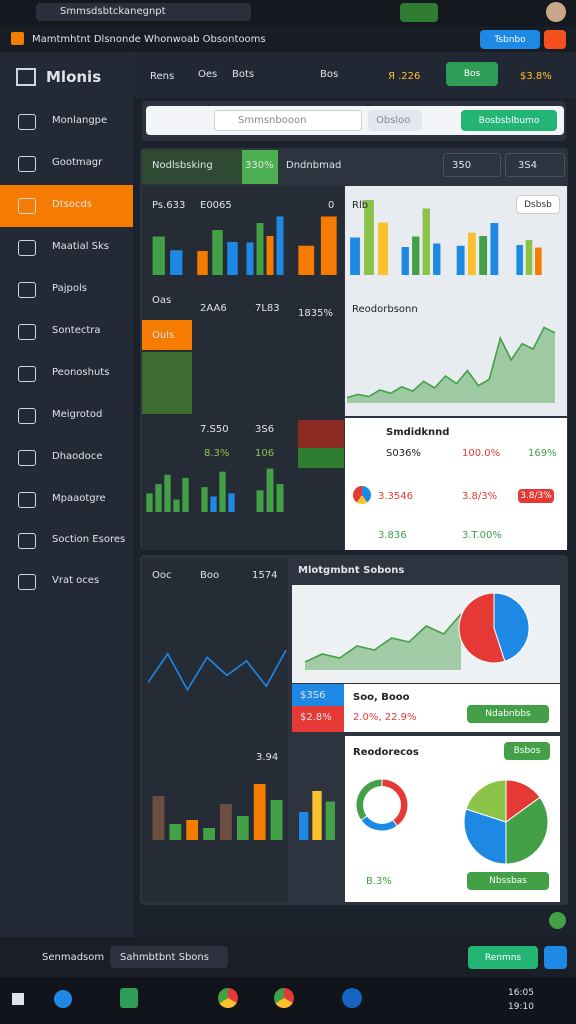 This screenshot has height=1024, width=576. I want to click on pie-button: Nbssbas, so click(508, 881).